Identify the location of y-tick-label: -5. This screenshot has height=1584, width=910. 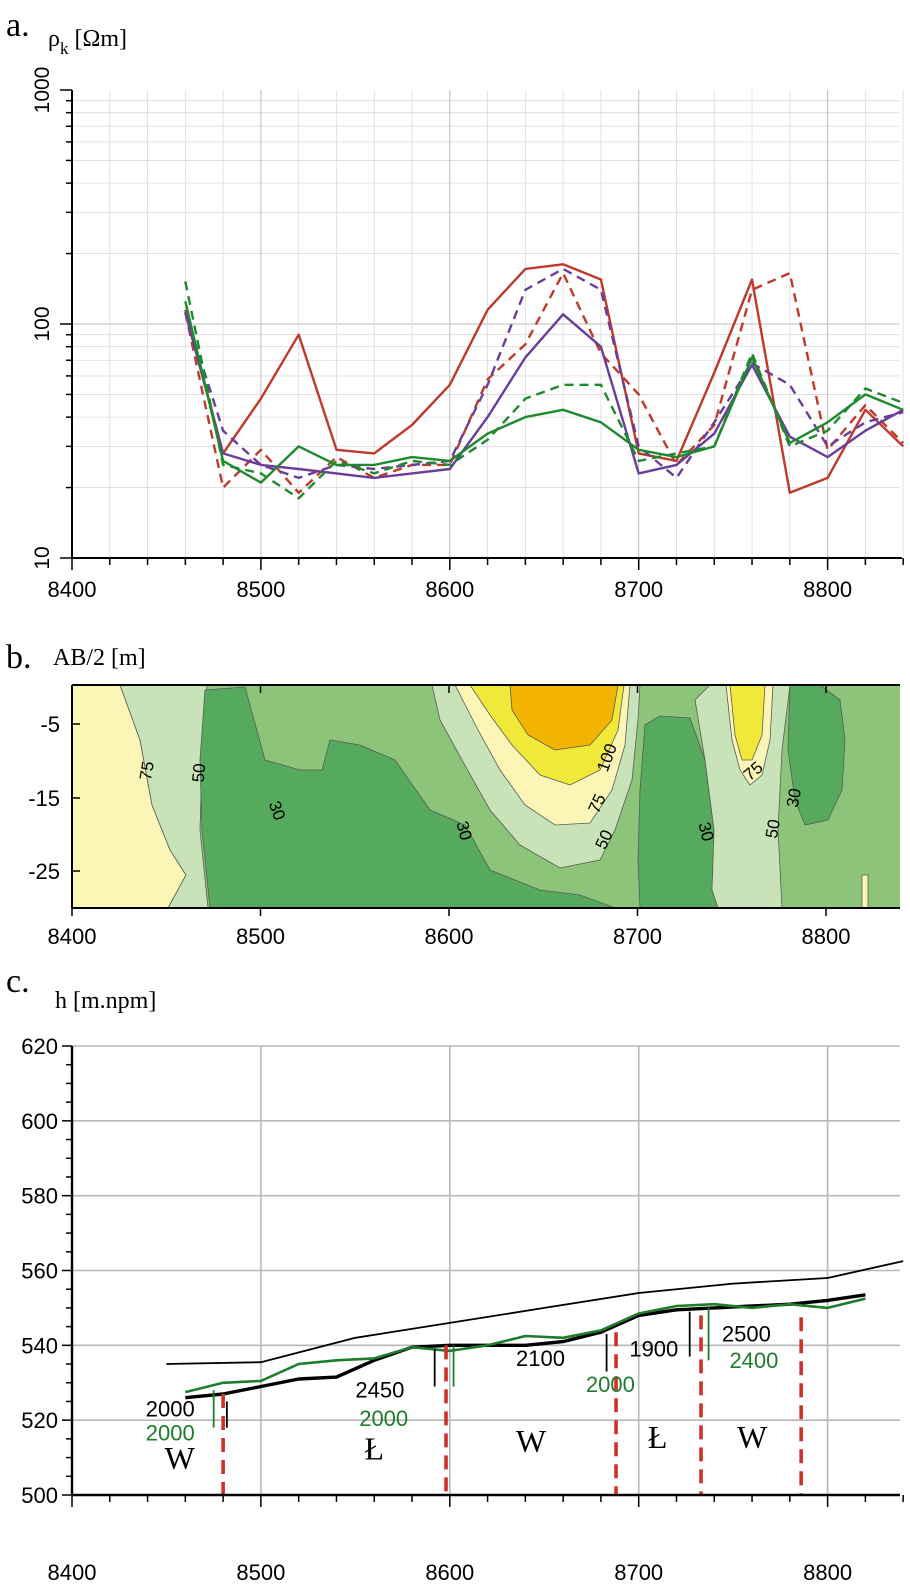
(50, 724).